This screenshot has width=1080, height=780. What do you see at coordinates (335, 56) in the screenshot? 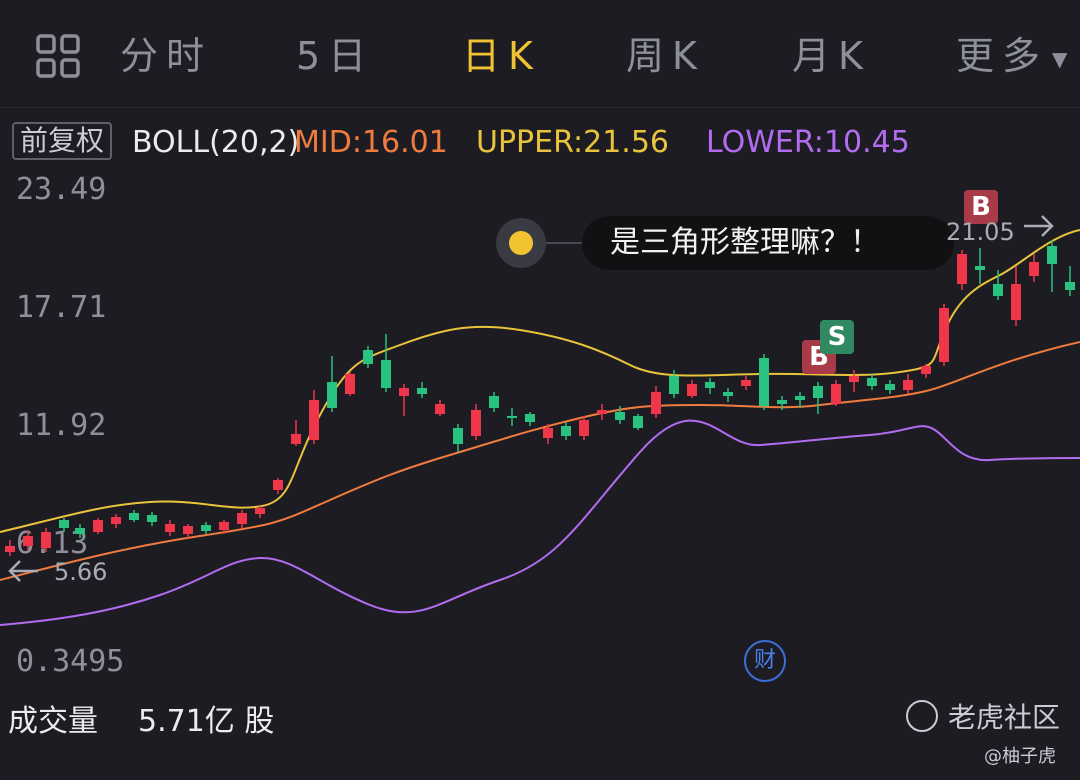
I see `tab-five-day: 5日` at bounding box center [335, 56].